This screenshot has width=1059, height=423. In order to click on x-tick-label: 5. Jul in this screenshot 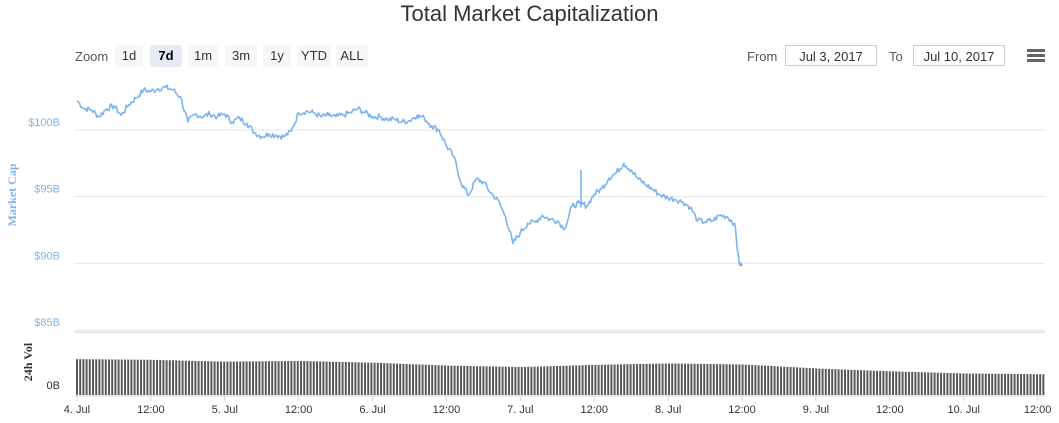, I will do `click(225, 410)`.